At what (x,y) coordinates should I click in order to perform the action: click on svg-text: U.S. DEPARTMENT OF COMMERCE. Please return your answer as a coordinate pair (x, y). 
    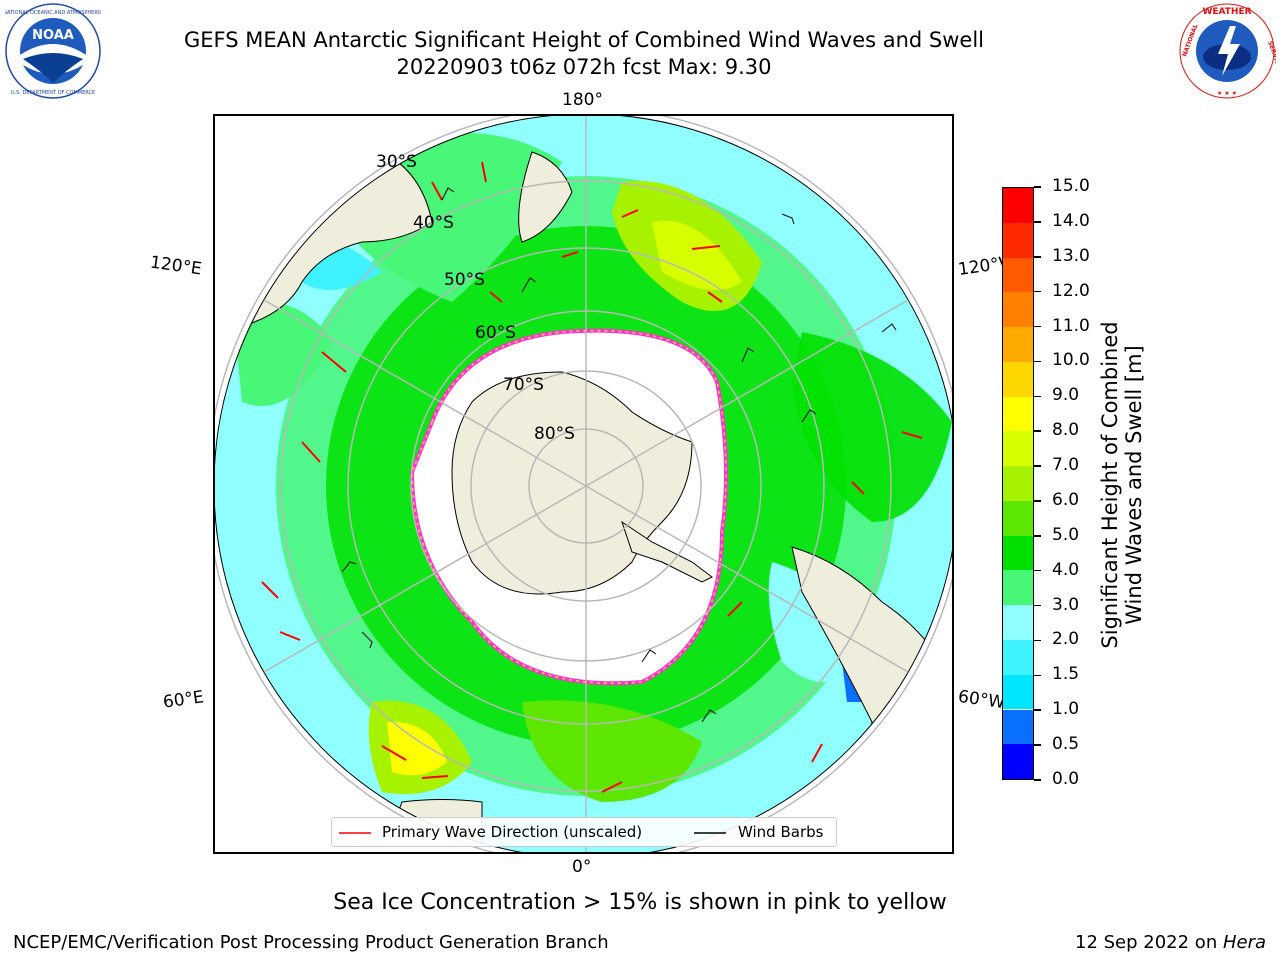
    Looking at the image, I should click on (53, 93).